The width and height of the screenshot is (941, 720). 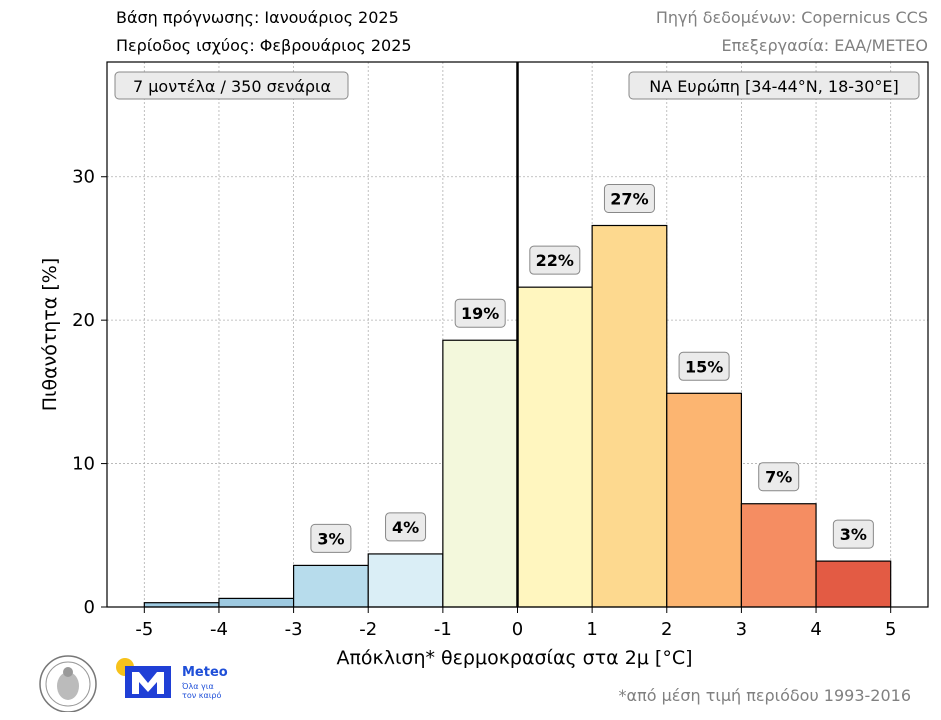 I want to click on x-tick-label: -4, so click(x=219, y=629).